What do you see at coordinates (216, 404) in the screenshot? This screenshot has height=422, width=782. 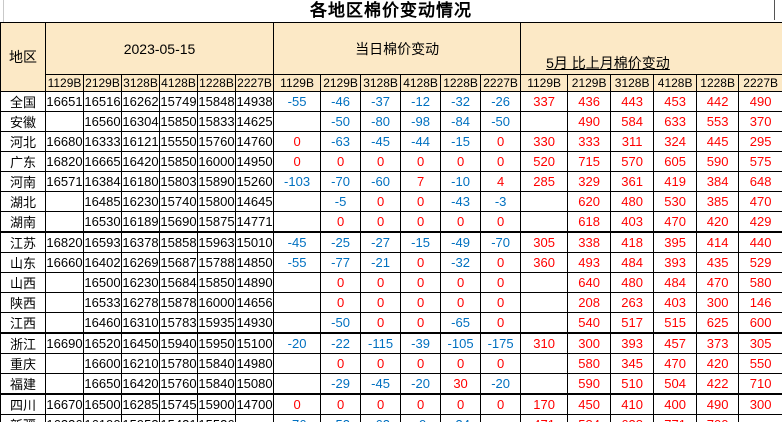 I see `price-cell: 15900` at bounding box center [216, 404].